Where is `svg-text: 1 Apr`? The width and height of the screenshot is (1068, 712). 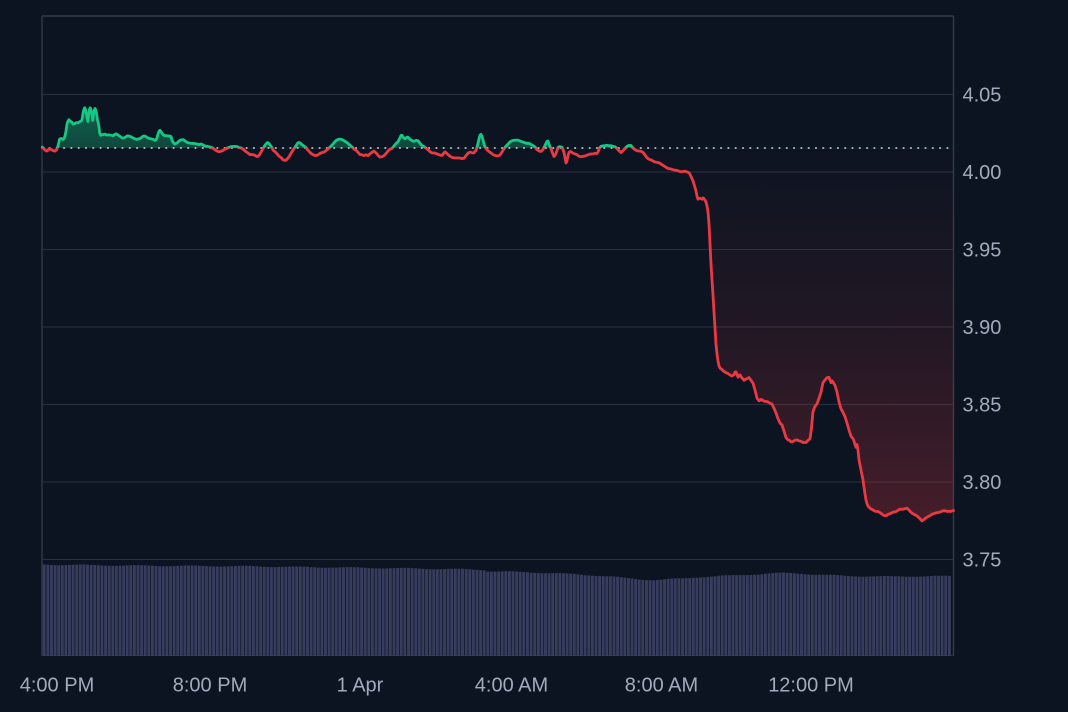
svg-text: 1 Apr is located at coordinates (360, 686).